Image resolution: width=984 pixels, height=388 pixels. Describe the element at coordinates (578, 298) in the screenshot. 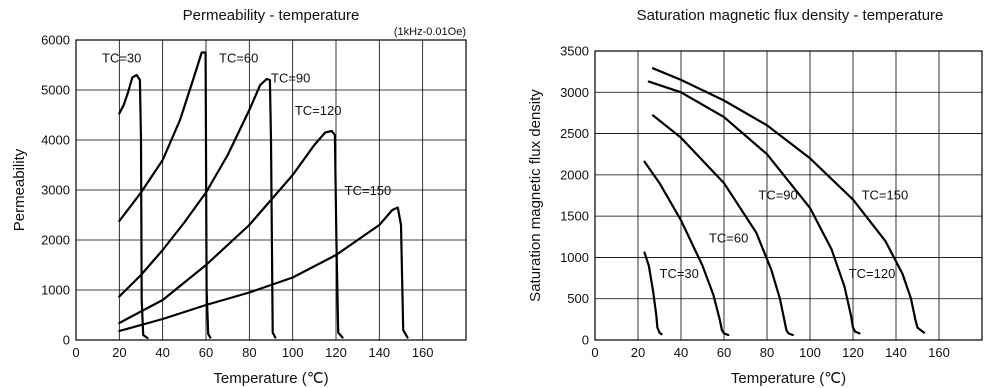

I see `y-tick-label: 500` at that location.